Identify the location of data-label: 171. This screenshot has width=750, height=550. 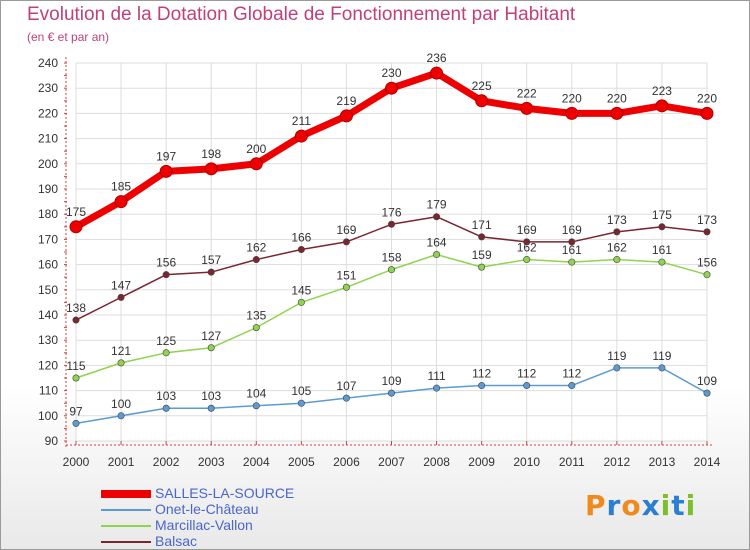
(482, 225).